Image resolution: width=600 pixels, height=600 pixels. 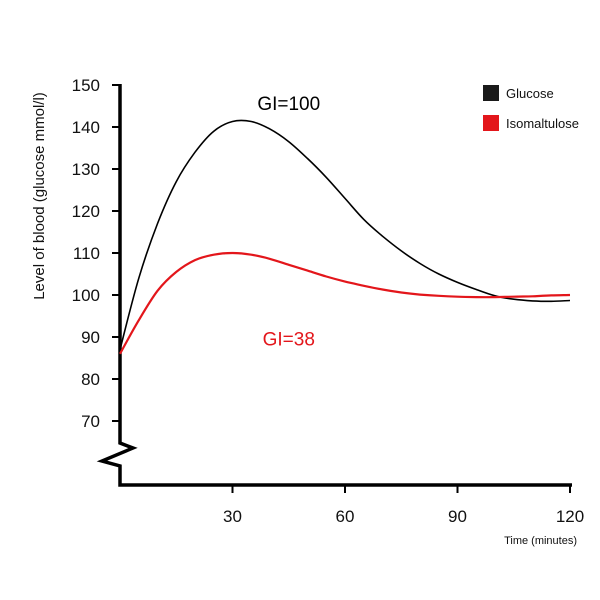 What do you see at coordinates (491, 93) in the screenshot?
I see `legend-swatch-glucose` at bounding box center [491, 93].